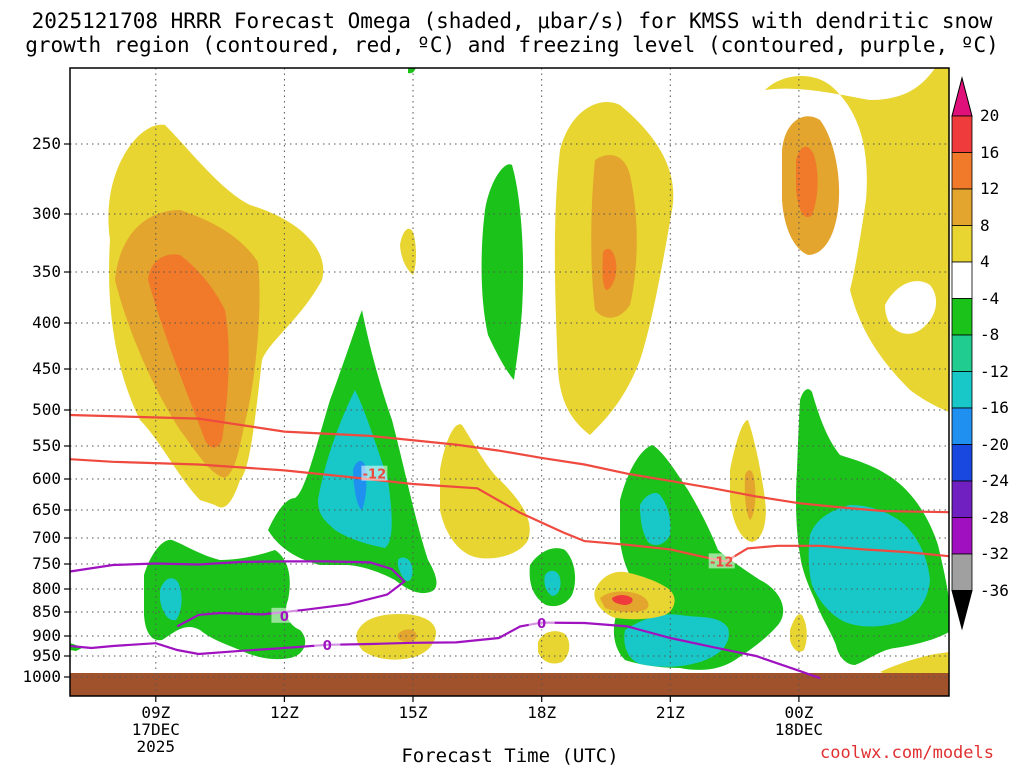 The width and height of the screenshot is (1024, 768). I want to click on x-axis-title: Forecast Time (UTC), so click(510, 756).